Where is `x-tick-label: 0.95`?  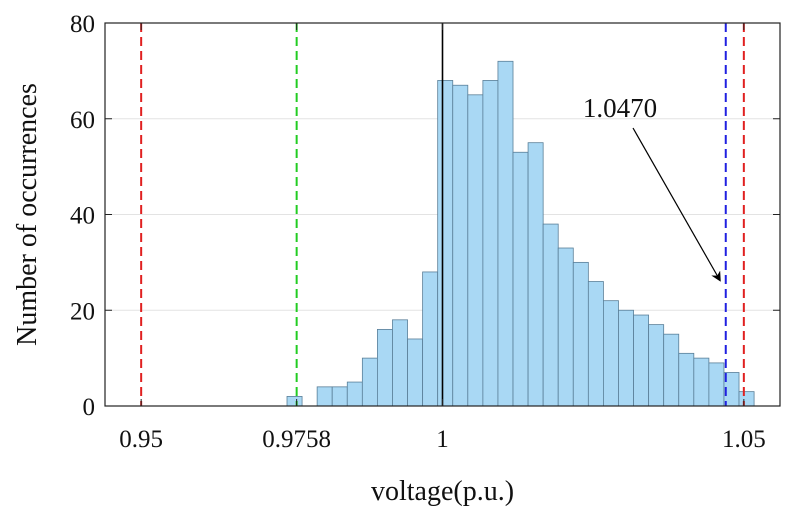
x-tick-label: 0.95 is located at coordinates (141, 439).